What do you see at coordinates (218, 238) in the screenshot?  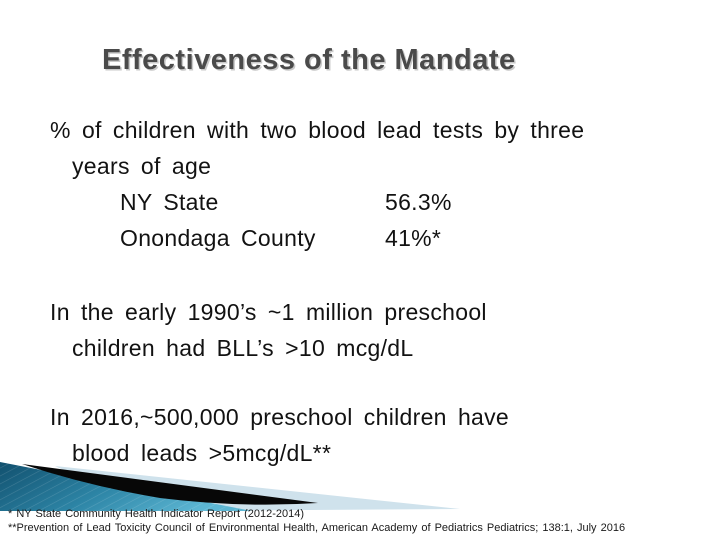 I see `stat-row-label: Onondaga County` at bounding box center [218, 238].